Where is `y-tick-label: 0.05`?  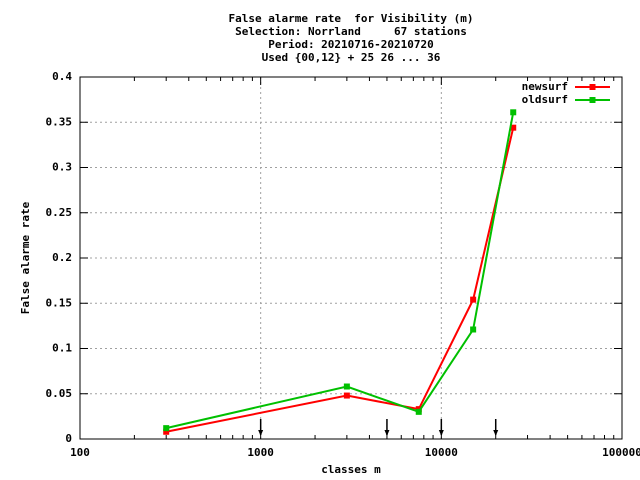 y-tick-label: 0.05 is located at coordinates (59, 393).